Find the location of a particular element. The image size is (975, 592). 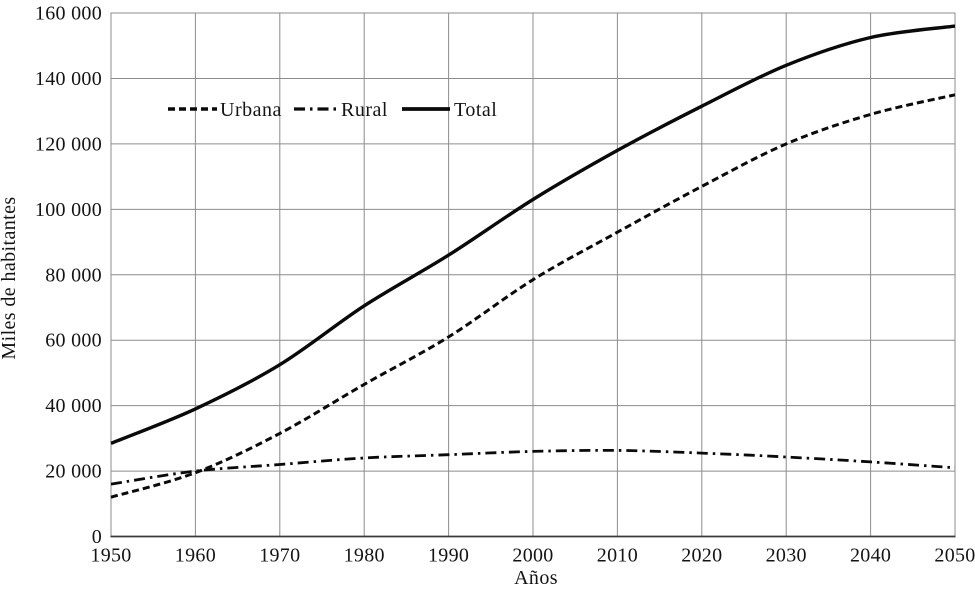

x-axis-title: Años is located at coordinates (536, 578).